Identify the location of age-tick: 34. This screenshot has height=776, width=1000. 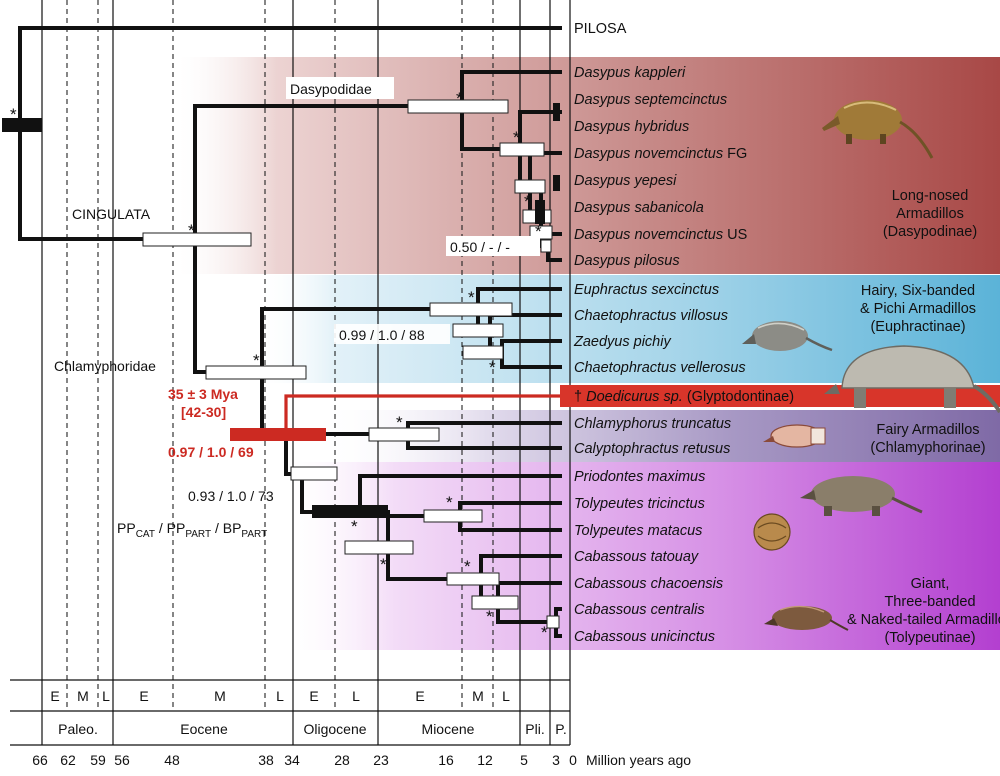
(292, 760).